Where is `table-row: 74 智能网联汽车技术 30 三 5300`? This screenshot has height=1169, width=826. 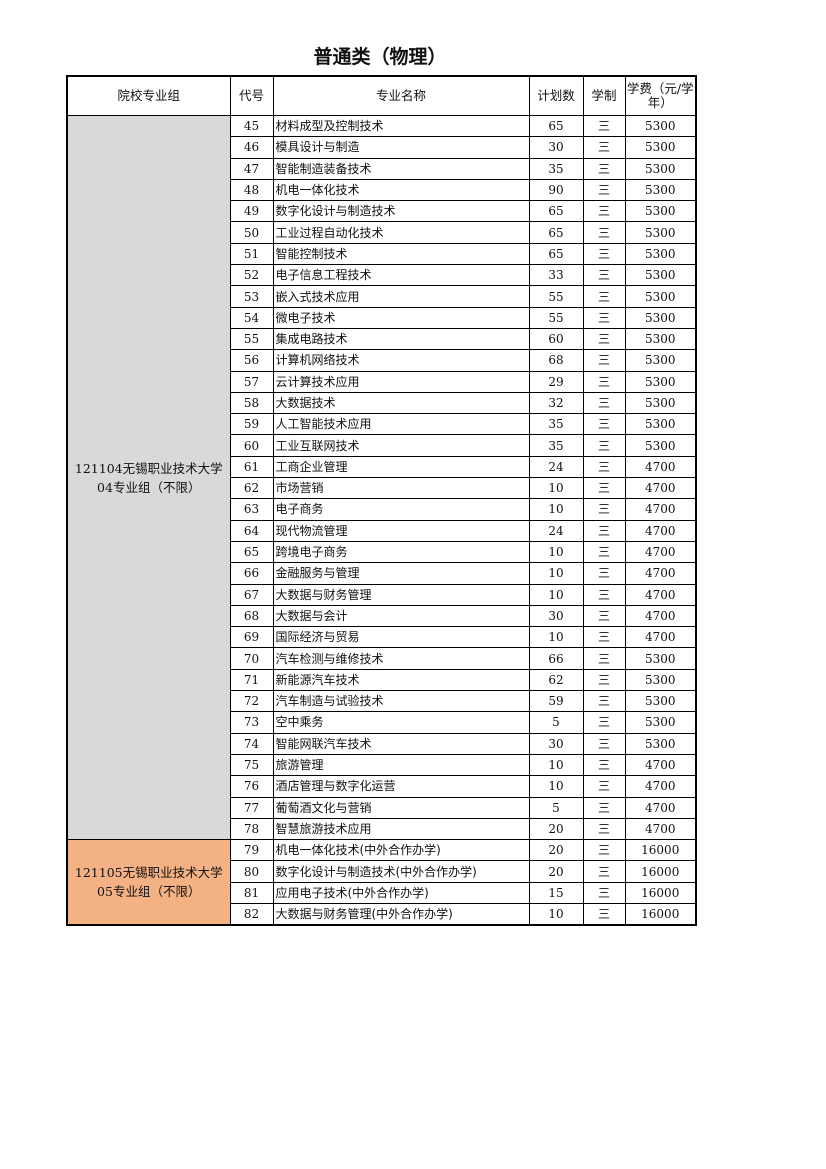
table-row: 74 智能网联汽车技术 30 三 5300 is located at coordinates (382, 743).